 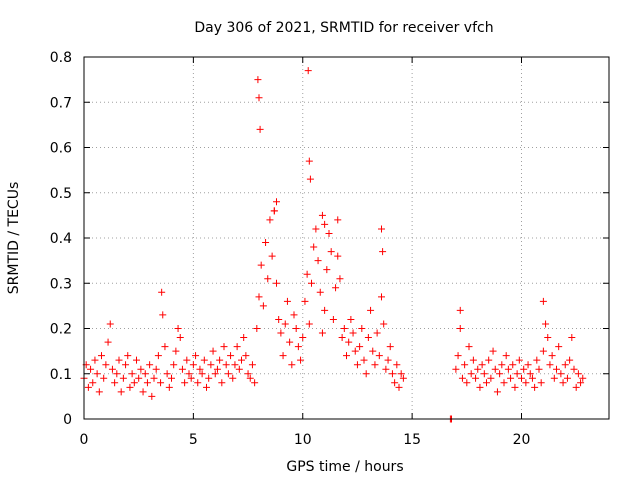 What do you see at coordinates (61, 103) in the screenshot?
I see `y-tick-label: 0.7` at bounding box center [61, 103].